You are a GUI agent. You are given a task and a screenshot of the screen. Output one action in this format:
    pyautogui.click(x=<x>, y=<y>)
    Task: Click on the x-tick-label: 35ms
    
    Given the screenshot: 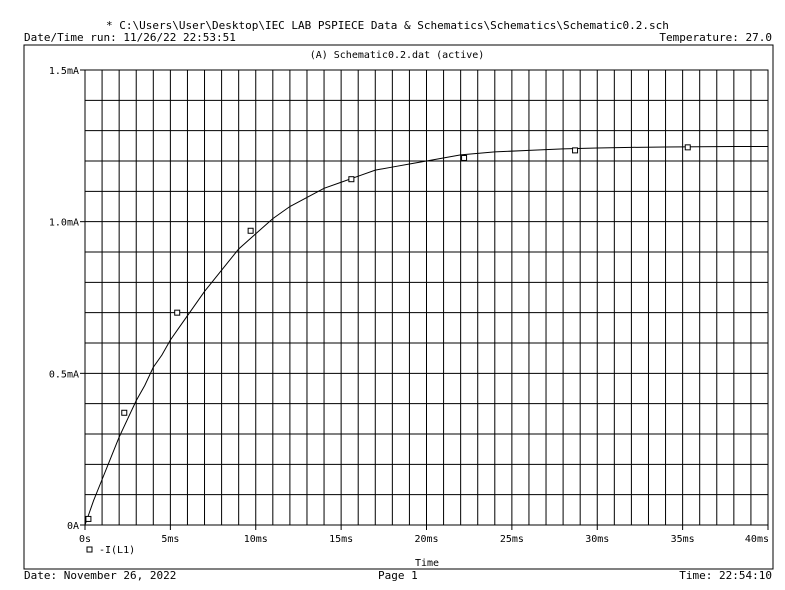 What is the action you would take?
    pyautogui.click(x=683, y=539)
    